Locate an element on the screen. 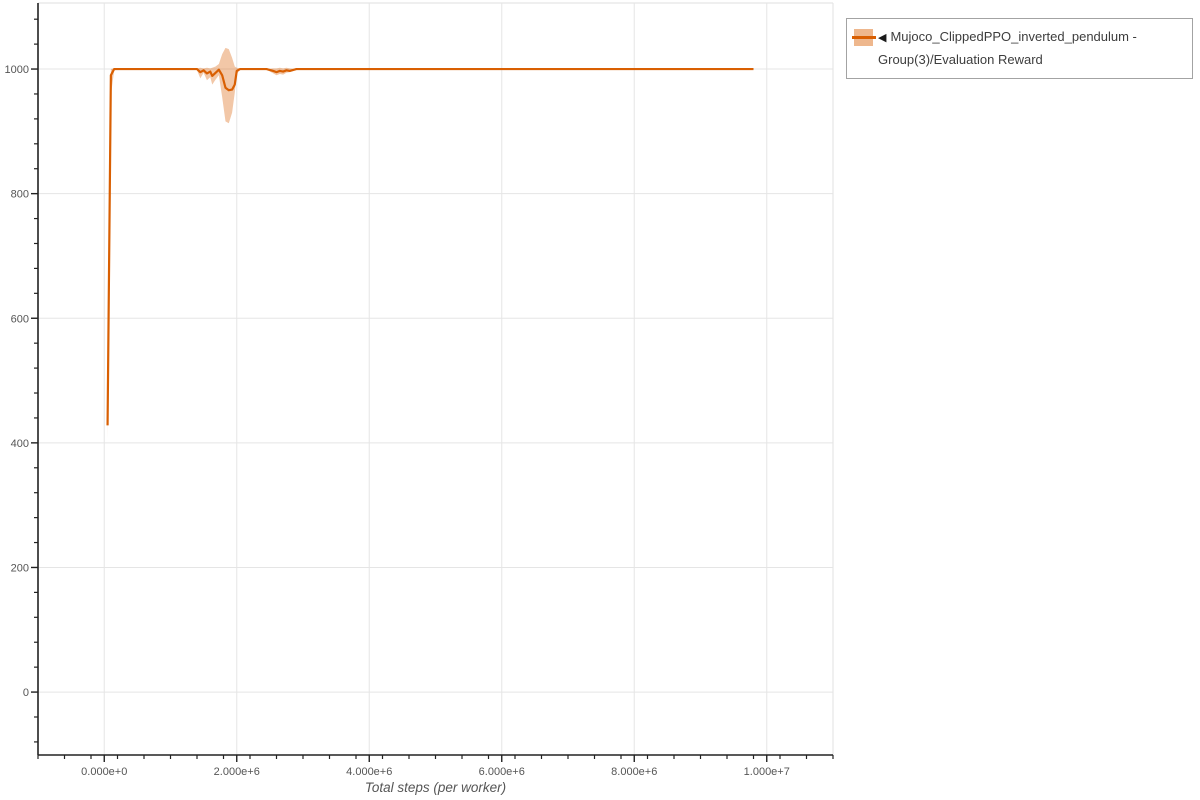 Image resolution: width=1200 pixels, height=800 pixels. svg-text: 2.000e+6 is located at coordinates (237, 772).